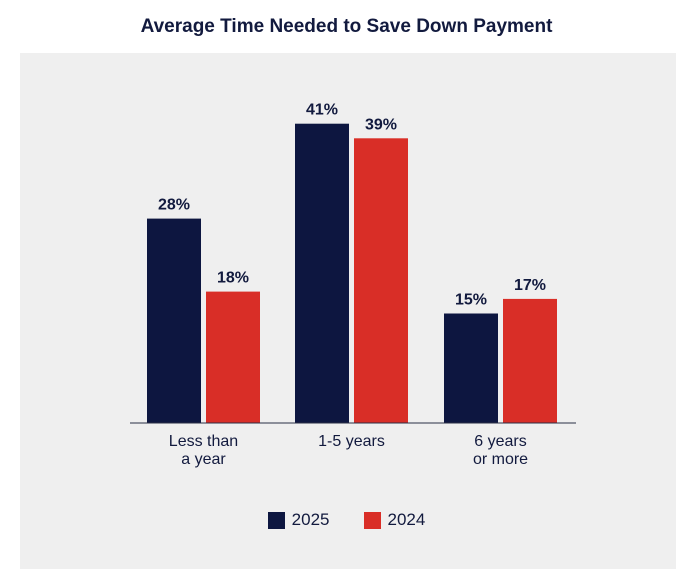 The height and width of the screenshot is (586, 693). Describe the element at coordinates (233, 278) in the screenshot. I see `data-label-2024-0: 18%` at that location.